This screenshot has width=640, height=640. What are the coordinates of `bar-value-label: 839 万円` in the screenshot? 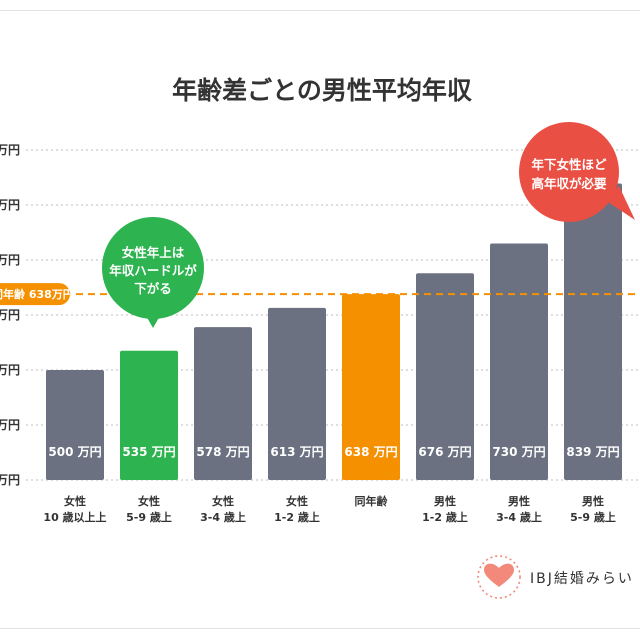 It's located at (592, 452).